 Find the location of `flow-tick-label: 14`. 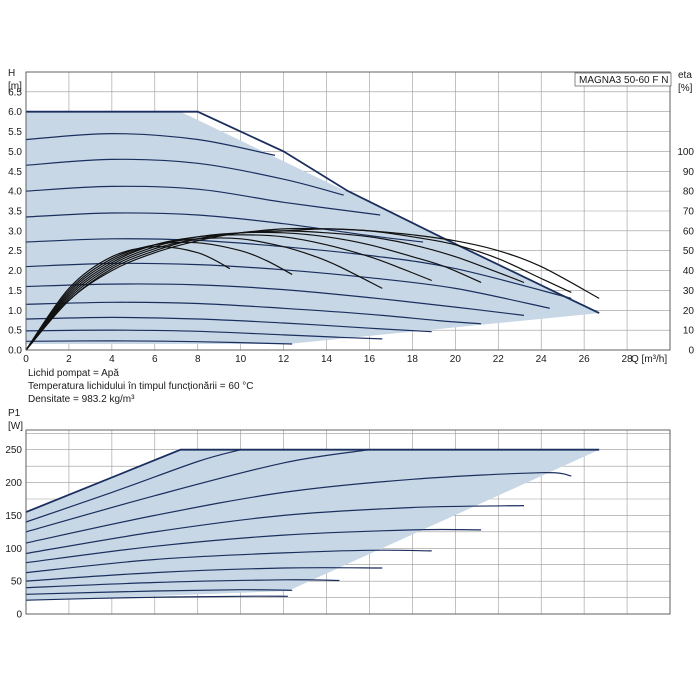

flow-tick-label: 14 is located at coordinates (327, 359).